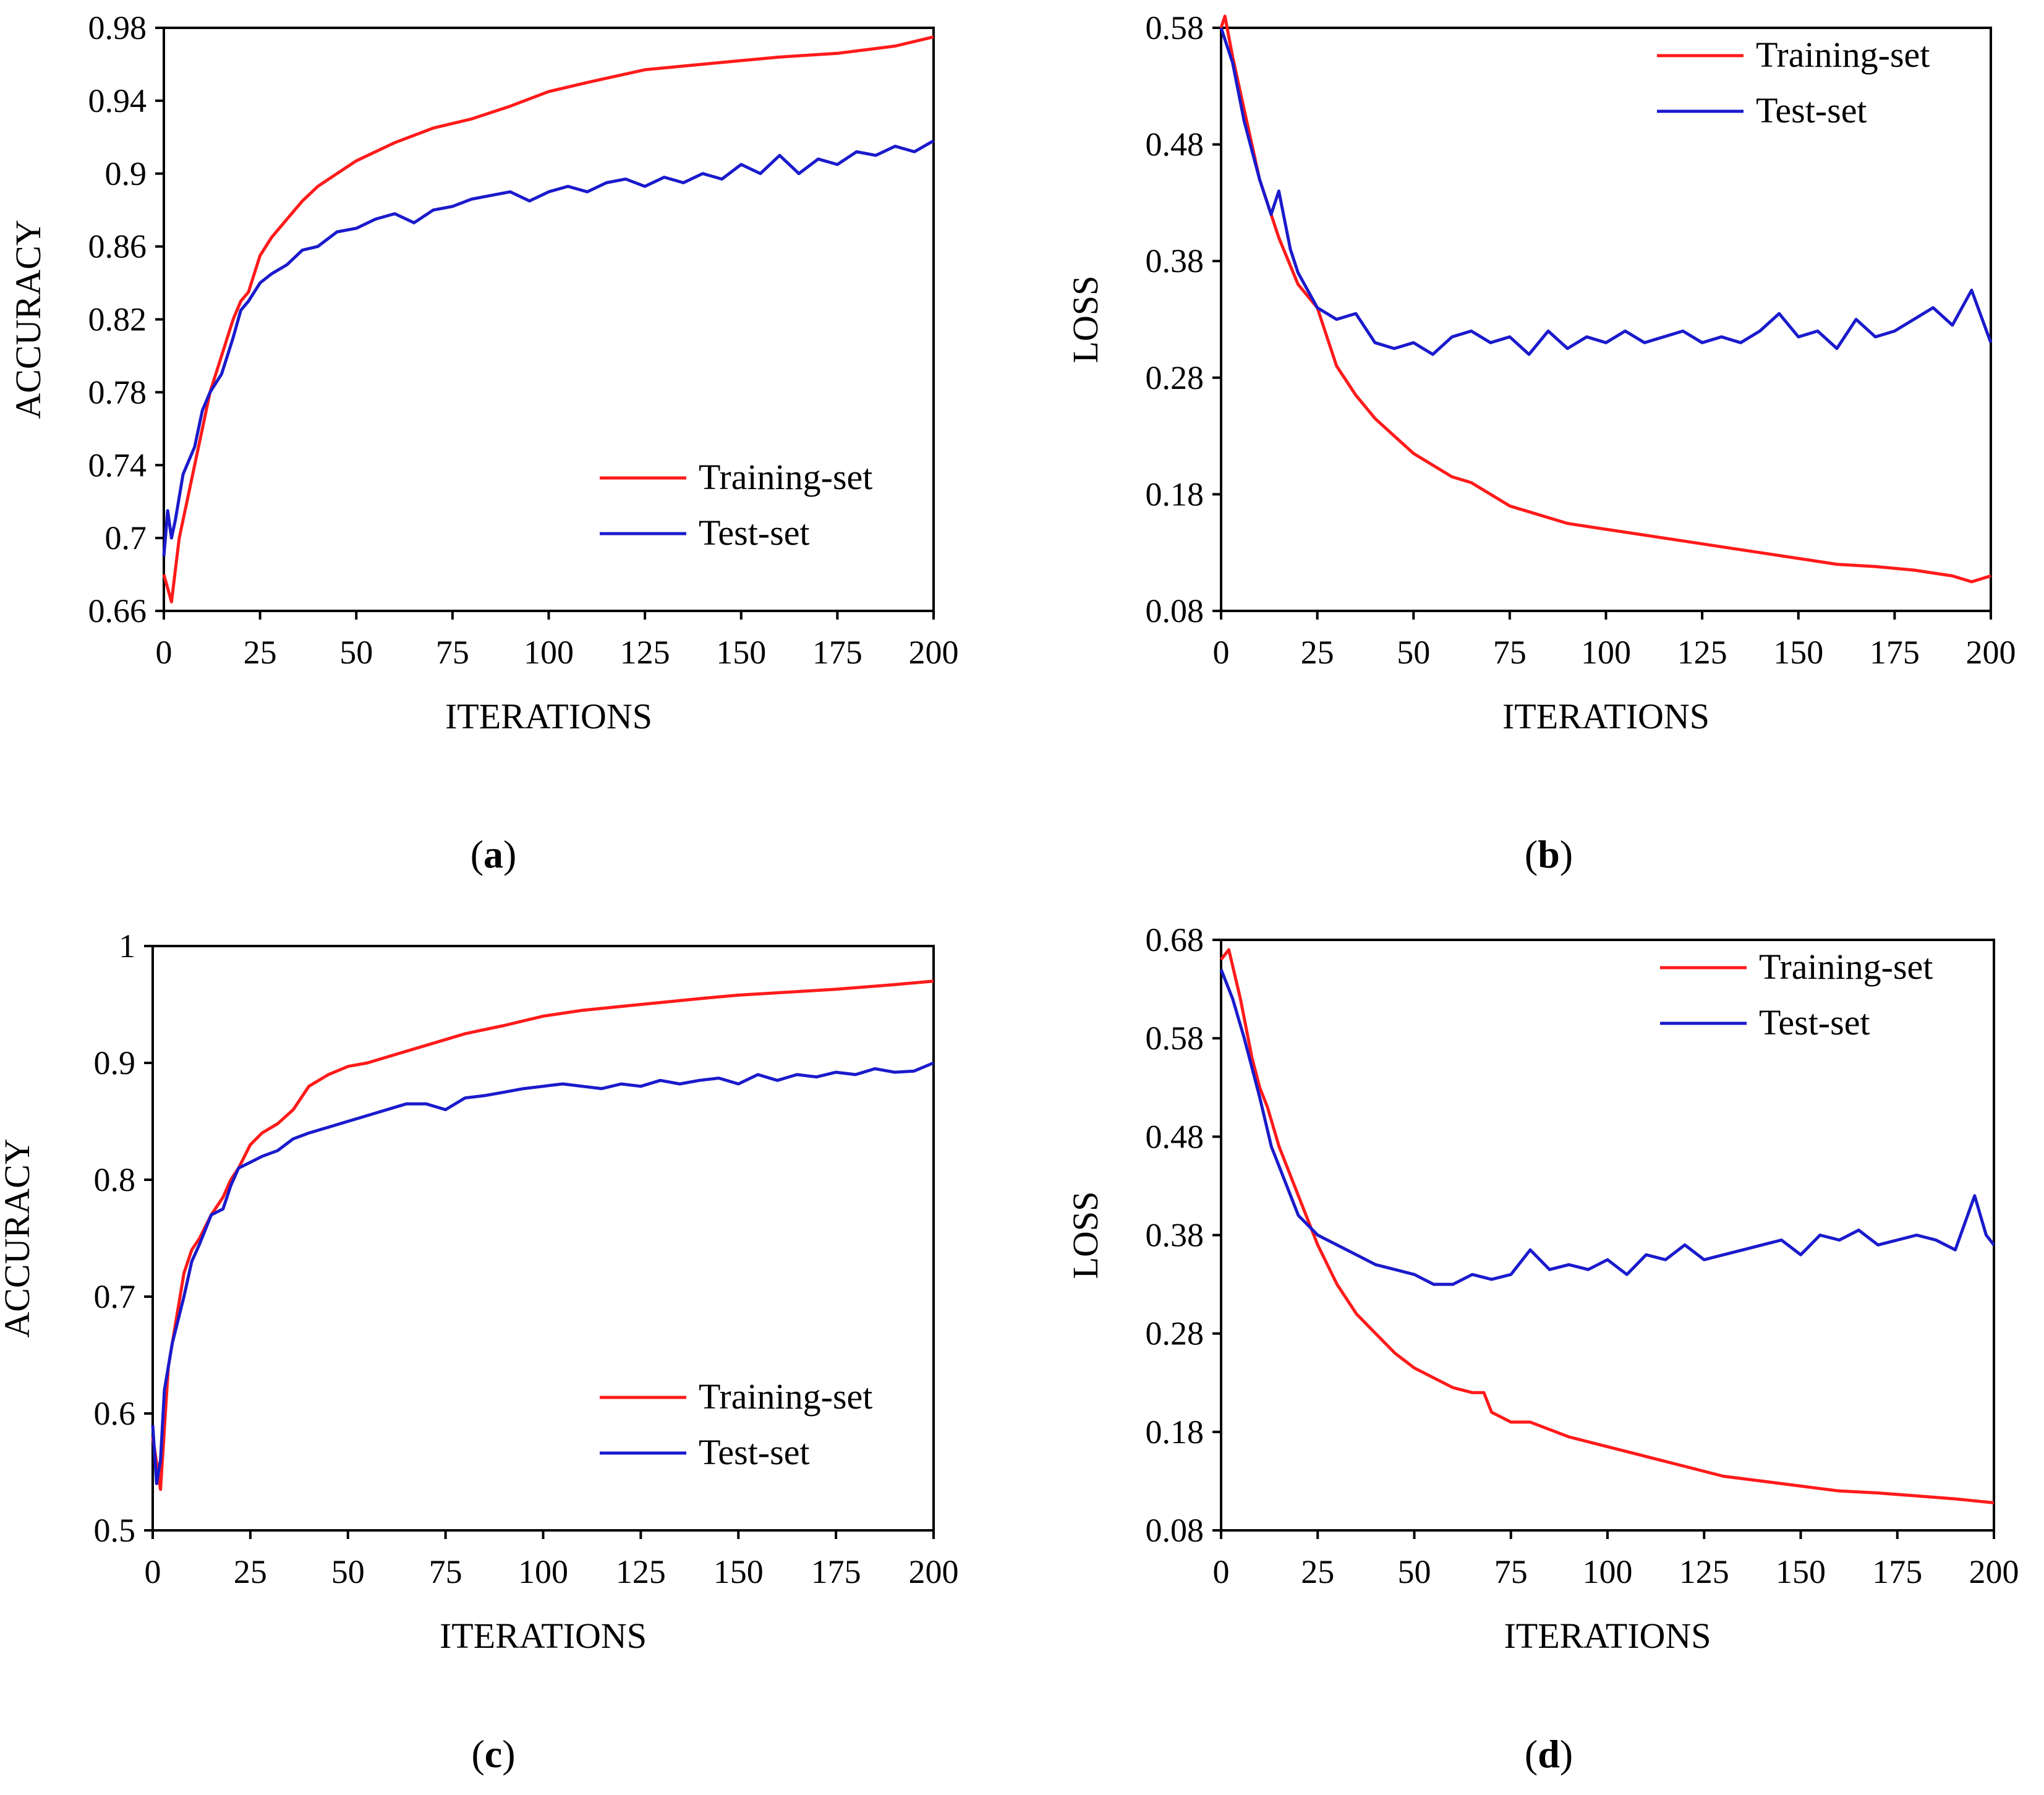 The width and height of the screenshot is (2044, 1795). What do you see at coordinates (117, 100) in the screenshot?
I see `y-tick-label: 0.94` at bounding box center [117, 100].